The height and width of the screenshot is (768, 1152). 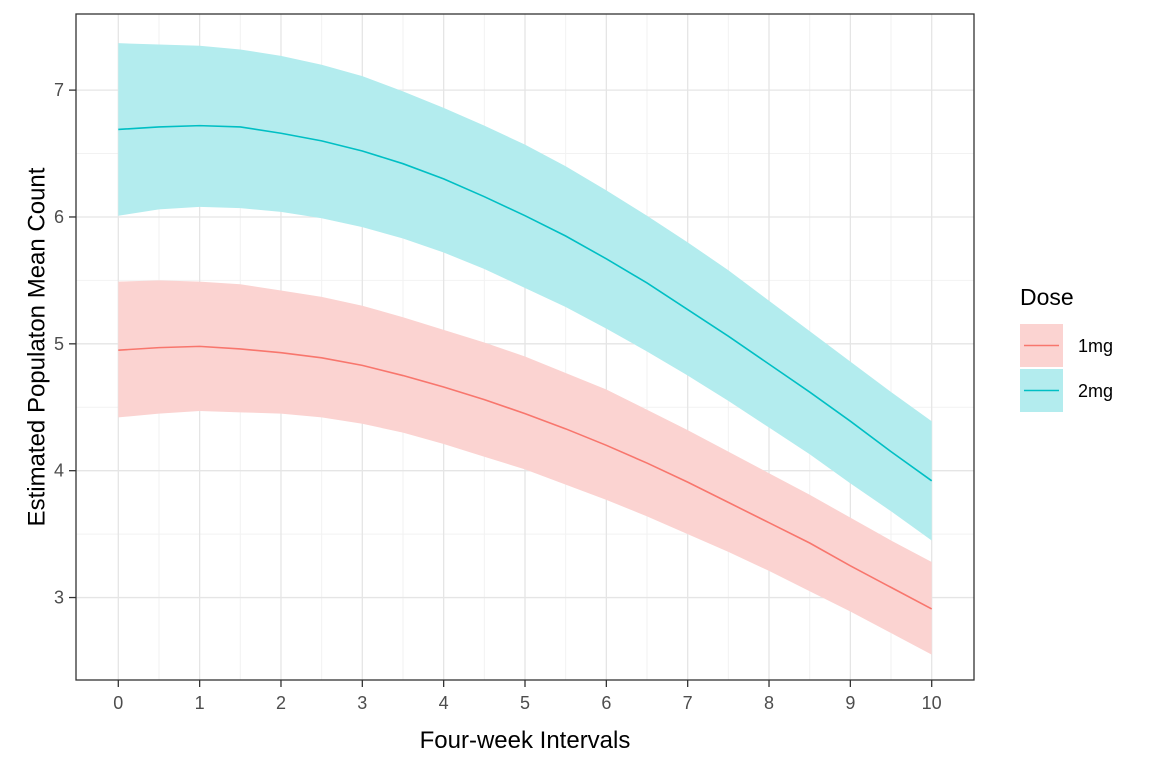 What do you see at coordinates (1095, 346) in the screenshot?
I see `legend-label-1mg: 1mg` at bounding box center [1095, 346].